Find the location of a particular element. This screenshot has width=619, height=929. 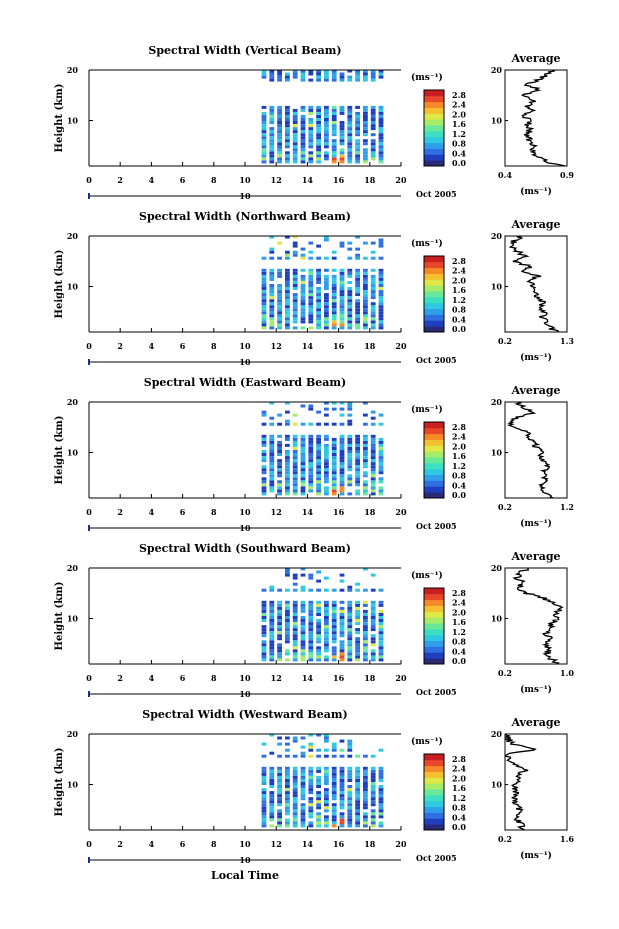

average-profile-line is located at coordinates (530, 450).